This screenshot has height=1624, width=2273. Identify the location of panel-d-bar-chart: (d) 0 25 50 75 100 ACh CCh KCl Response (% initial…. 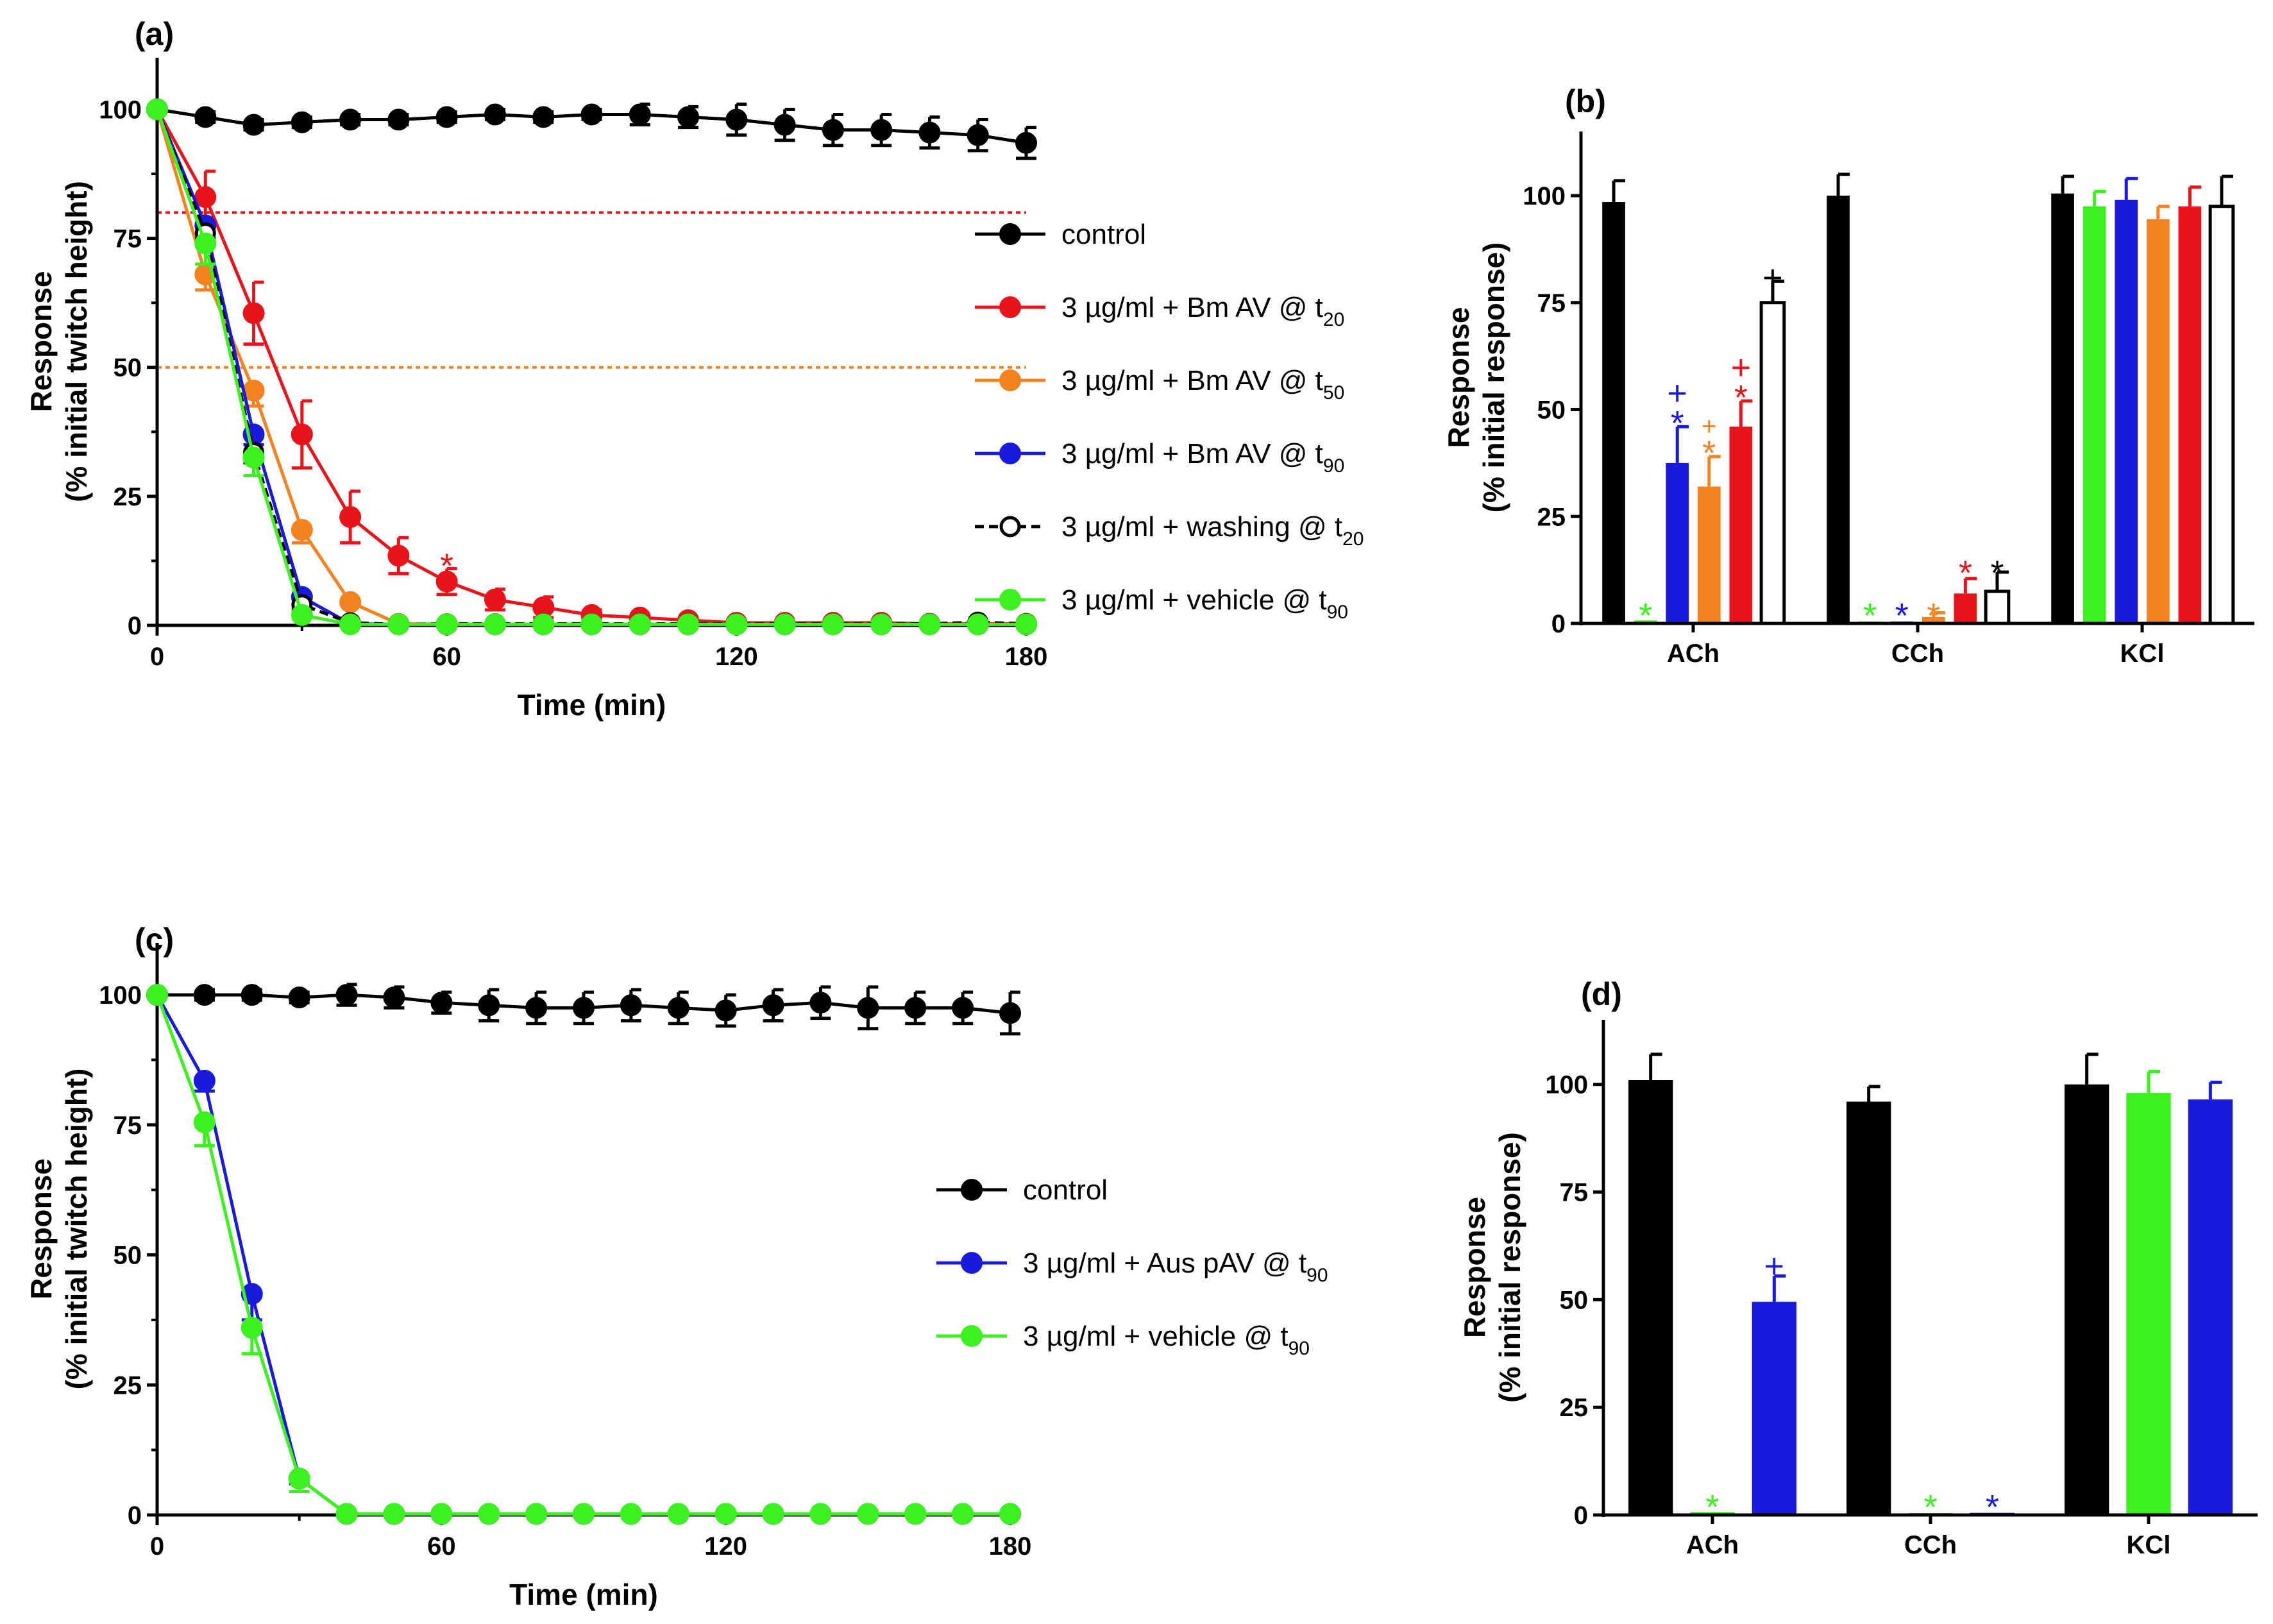
(1858, 1267).